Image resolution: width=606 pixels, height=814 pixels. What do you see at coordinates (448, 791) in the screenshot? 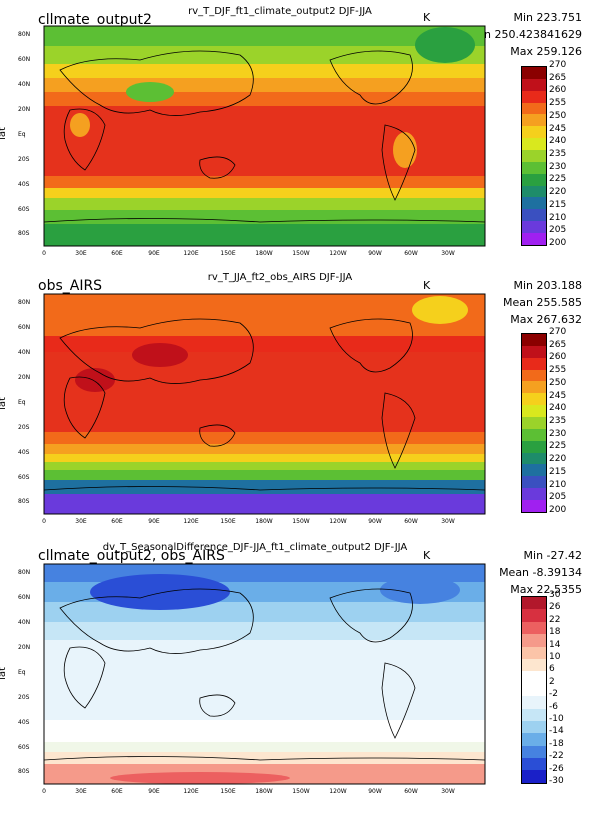
I see `lon-tick: 30W` at bounding box center [448, 791].